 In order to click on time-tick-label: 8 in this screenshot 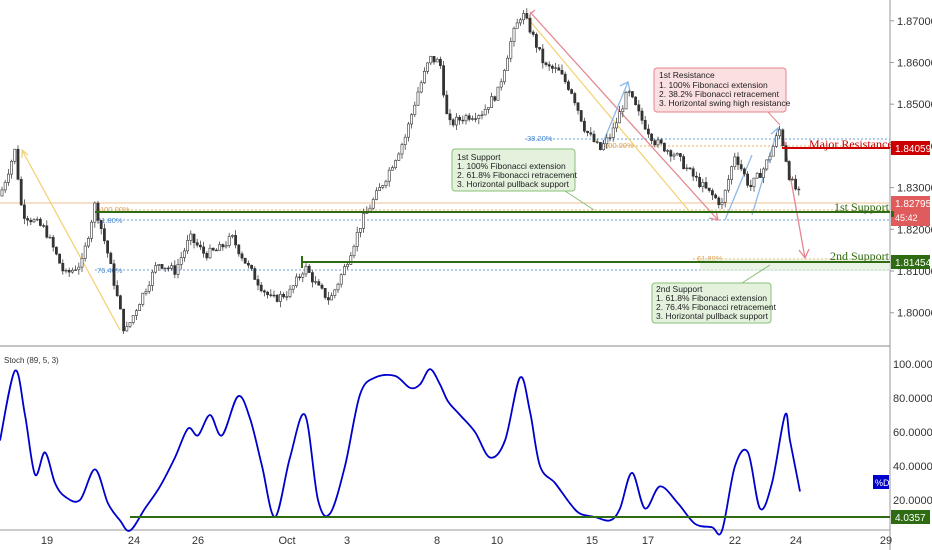, I will do `click(437, 541)`.